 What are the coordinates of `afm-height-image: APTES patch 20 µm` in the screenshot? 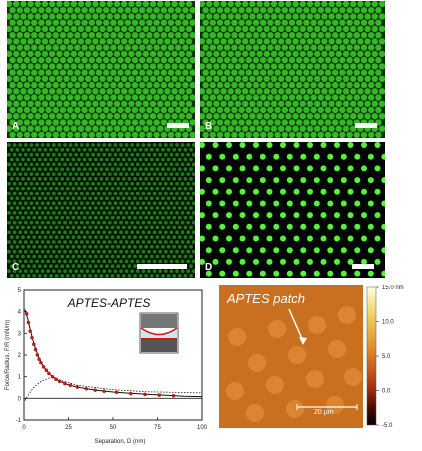 It's located at (291, 356).